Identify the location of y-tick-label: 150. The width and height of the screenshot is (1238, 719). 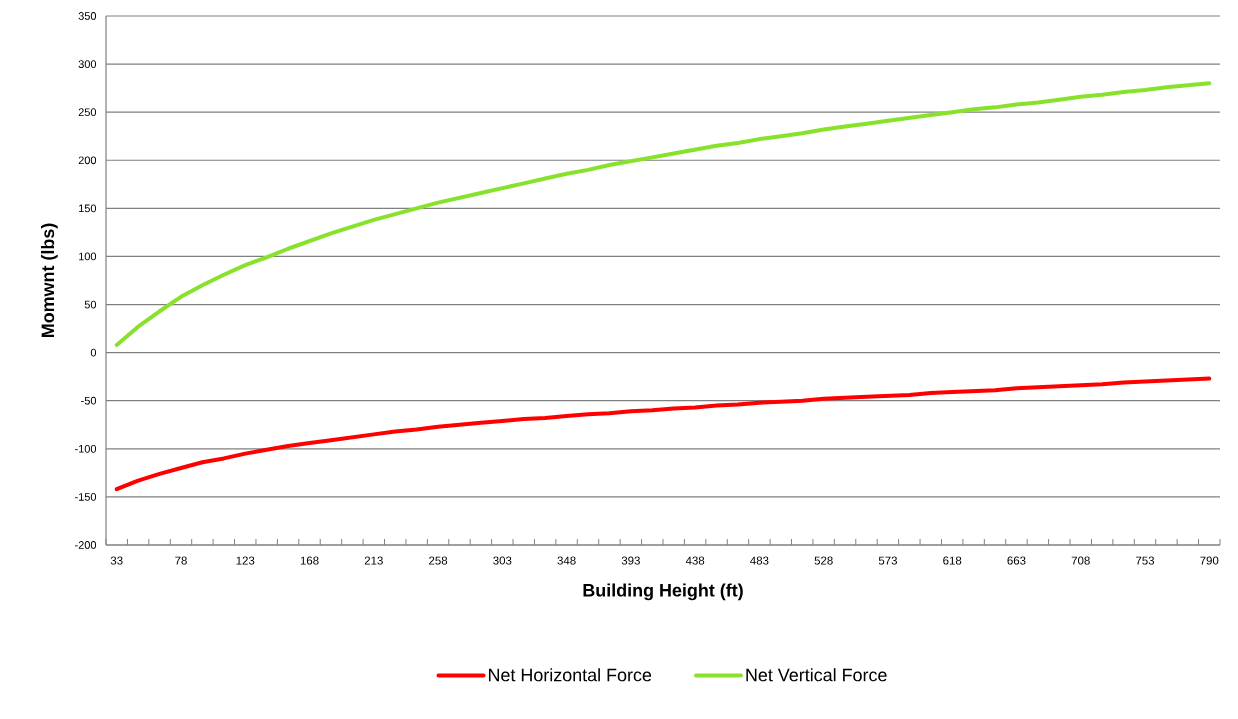
(88, 208).